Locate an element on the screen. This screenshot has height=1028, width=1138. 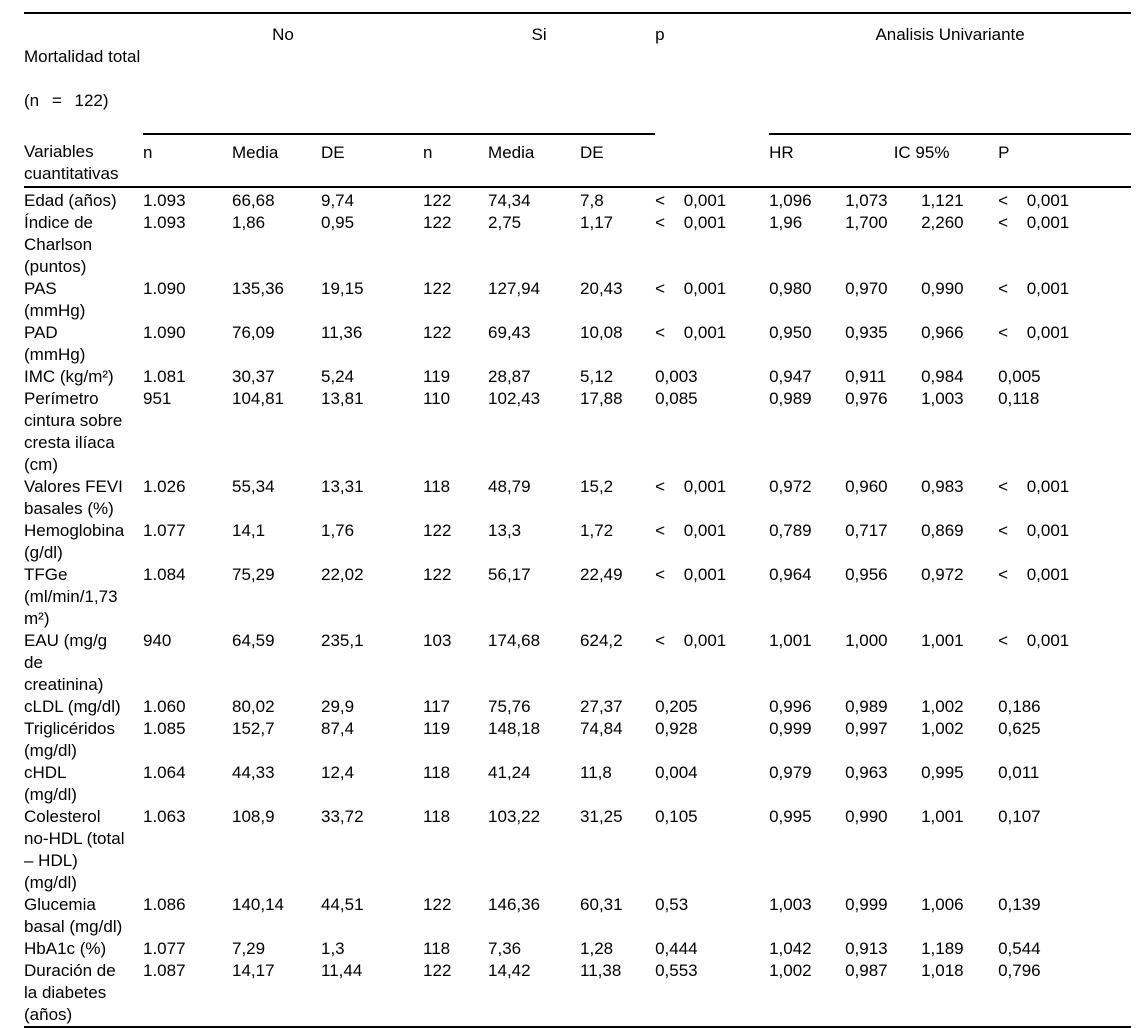
ic95-lower-value: 1,073 is located at coordinates (866, 200).